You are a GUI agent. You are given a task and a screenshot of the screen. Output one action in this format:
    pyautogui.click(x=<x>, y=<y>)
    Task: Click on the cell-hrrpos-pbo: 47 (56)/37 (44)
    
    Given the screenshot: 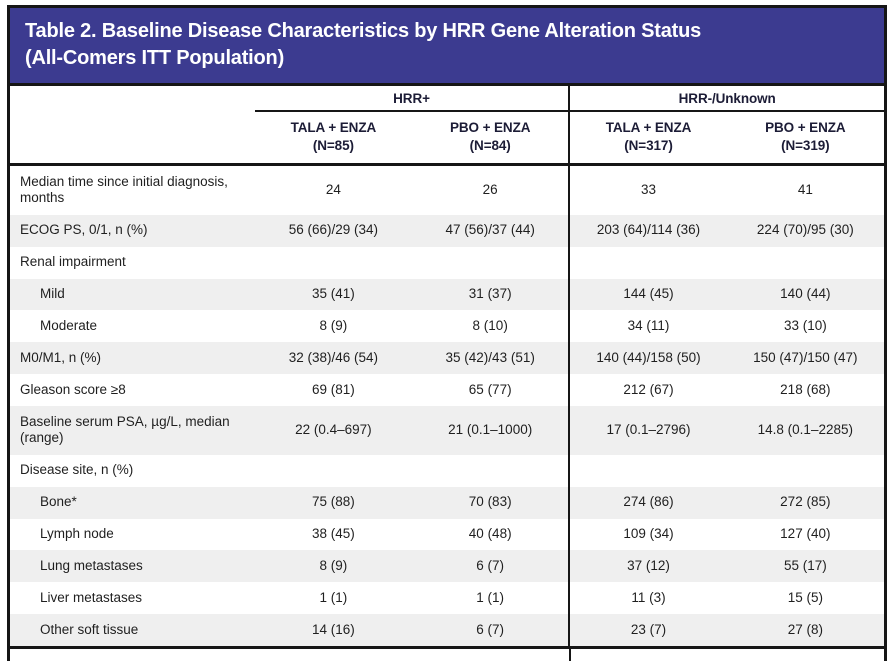 What is the action you would take?
    pyautogui.click(x=490, y=230)
    